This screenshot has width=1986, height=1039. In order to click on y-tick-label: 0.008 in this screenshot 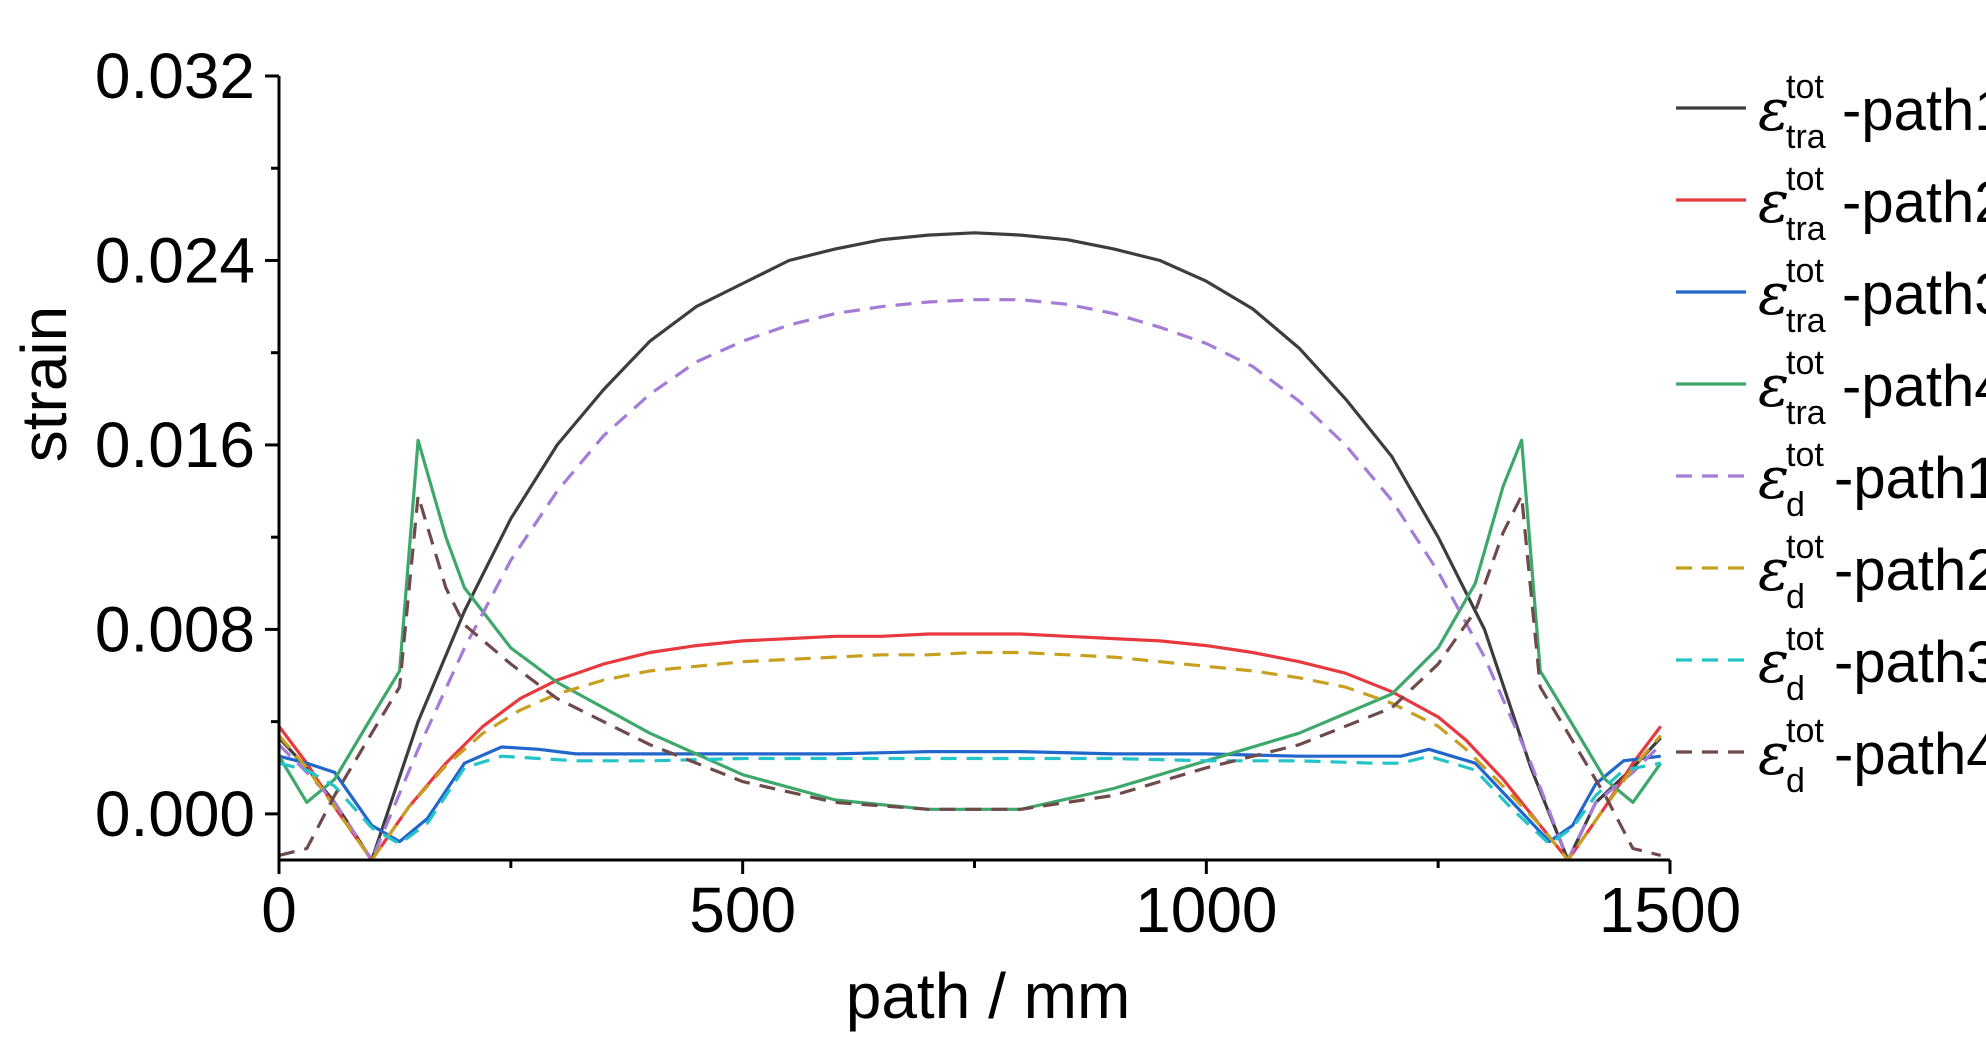, I will do `click(175, 629)`.